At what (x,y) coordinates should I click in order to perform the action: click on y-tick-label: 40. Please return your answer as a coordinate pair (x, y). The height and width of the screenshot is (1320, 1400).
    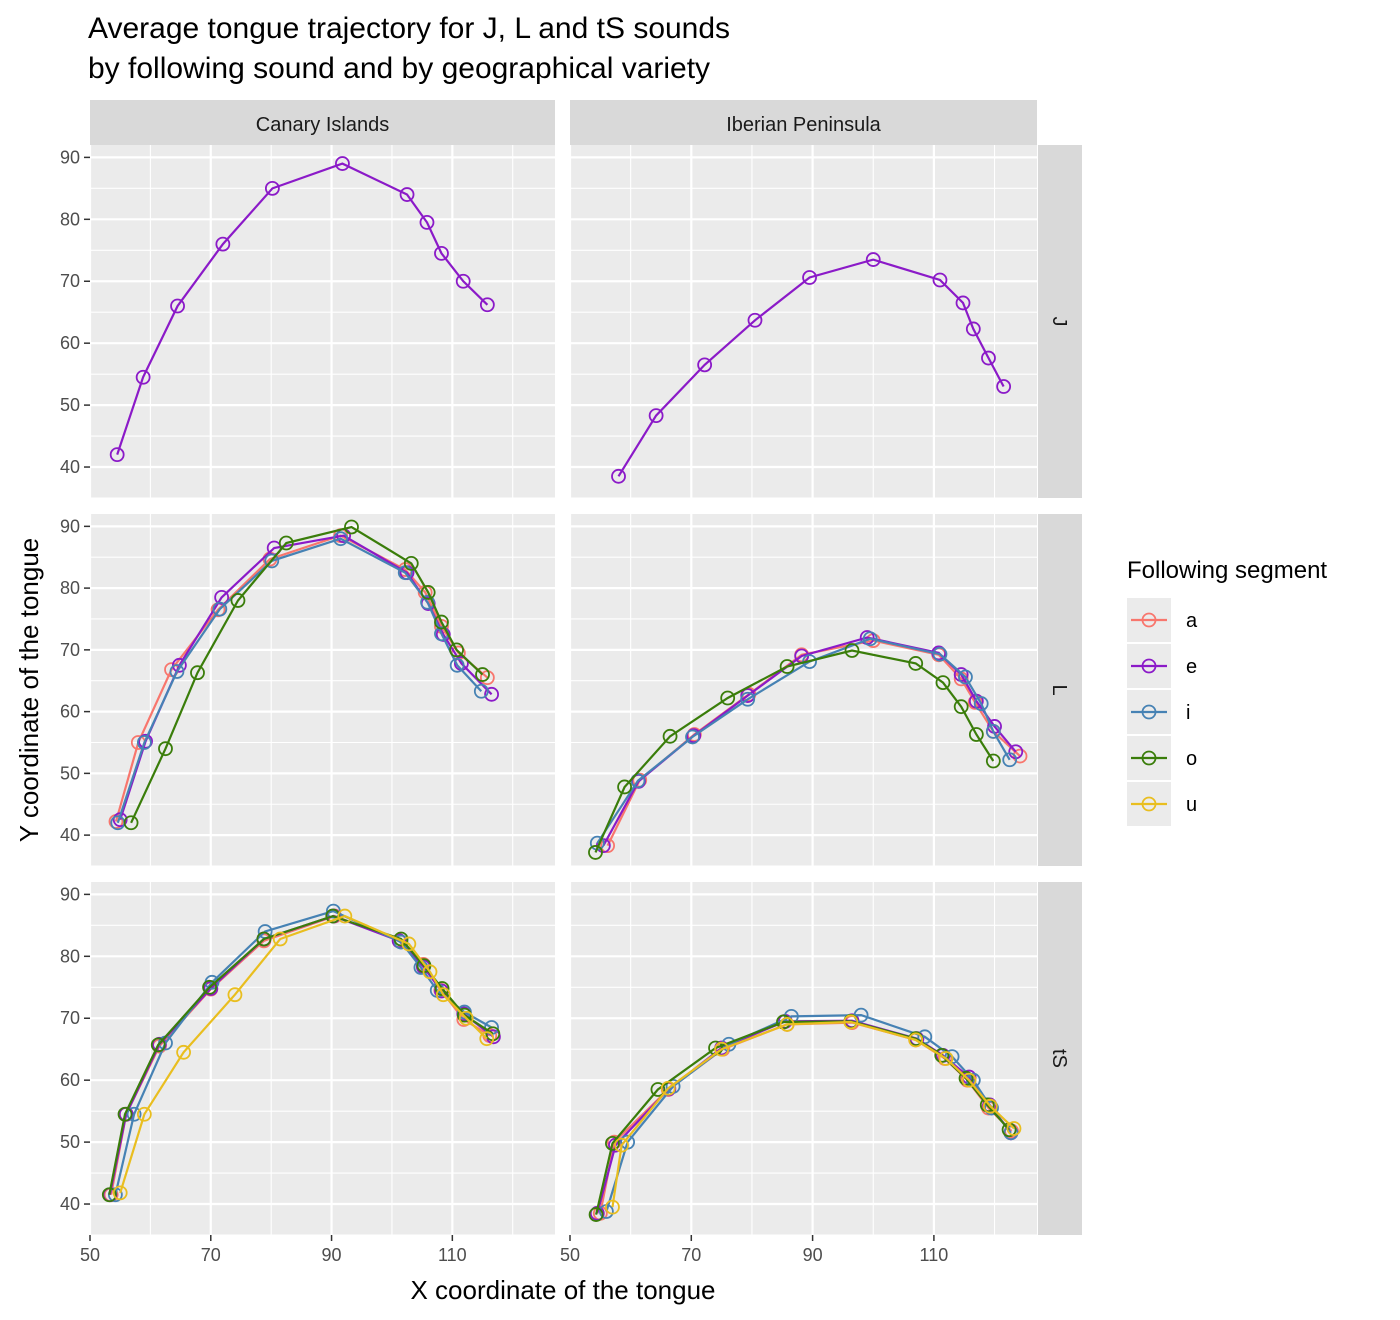
    Looking at the image, I should click on (70, 467).